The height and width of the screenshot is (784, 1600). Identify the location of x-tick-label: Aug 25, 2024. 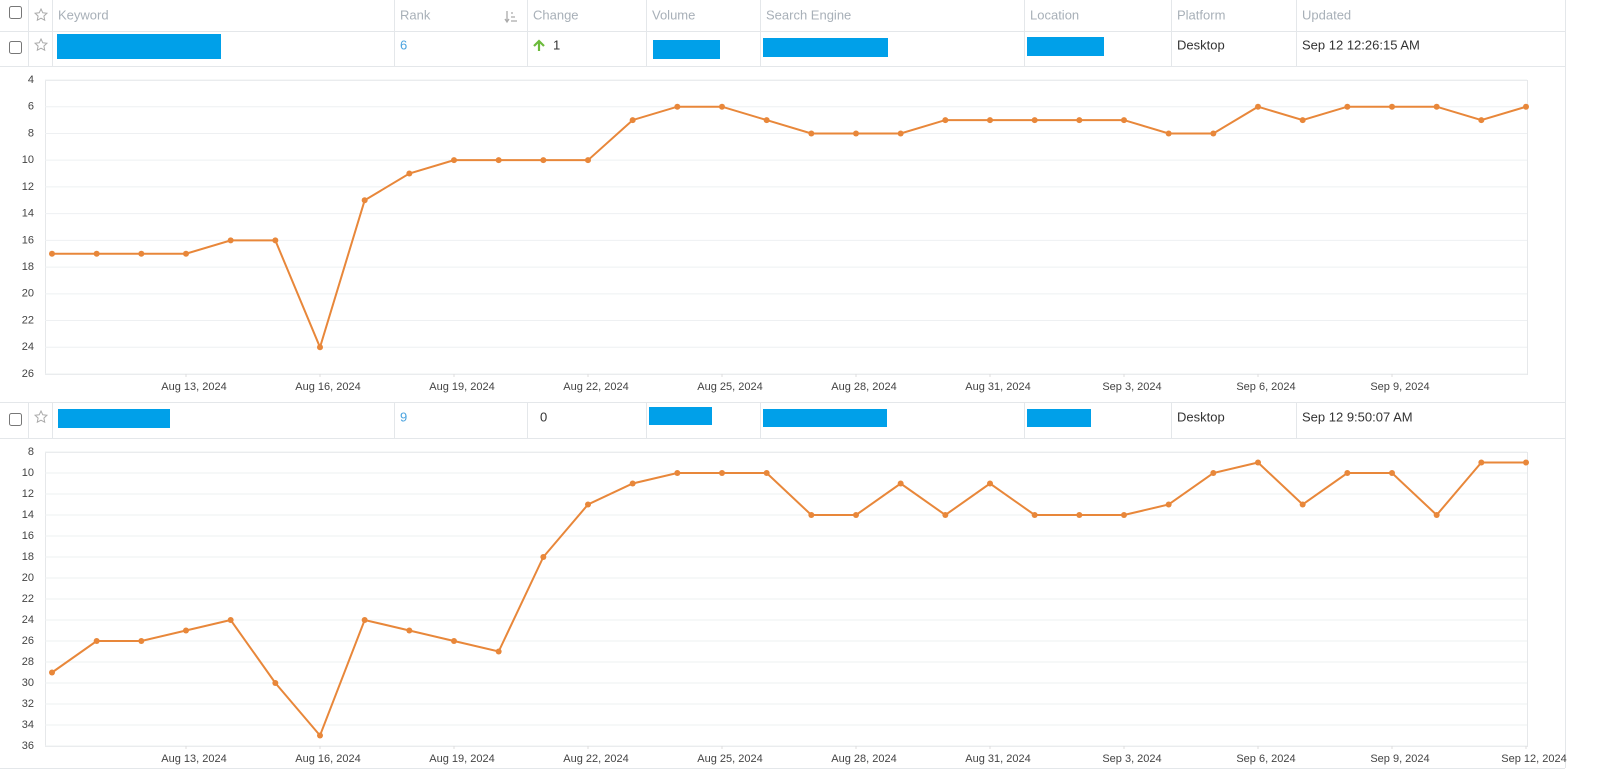
(729, 387).